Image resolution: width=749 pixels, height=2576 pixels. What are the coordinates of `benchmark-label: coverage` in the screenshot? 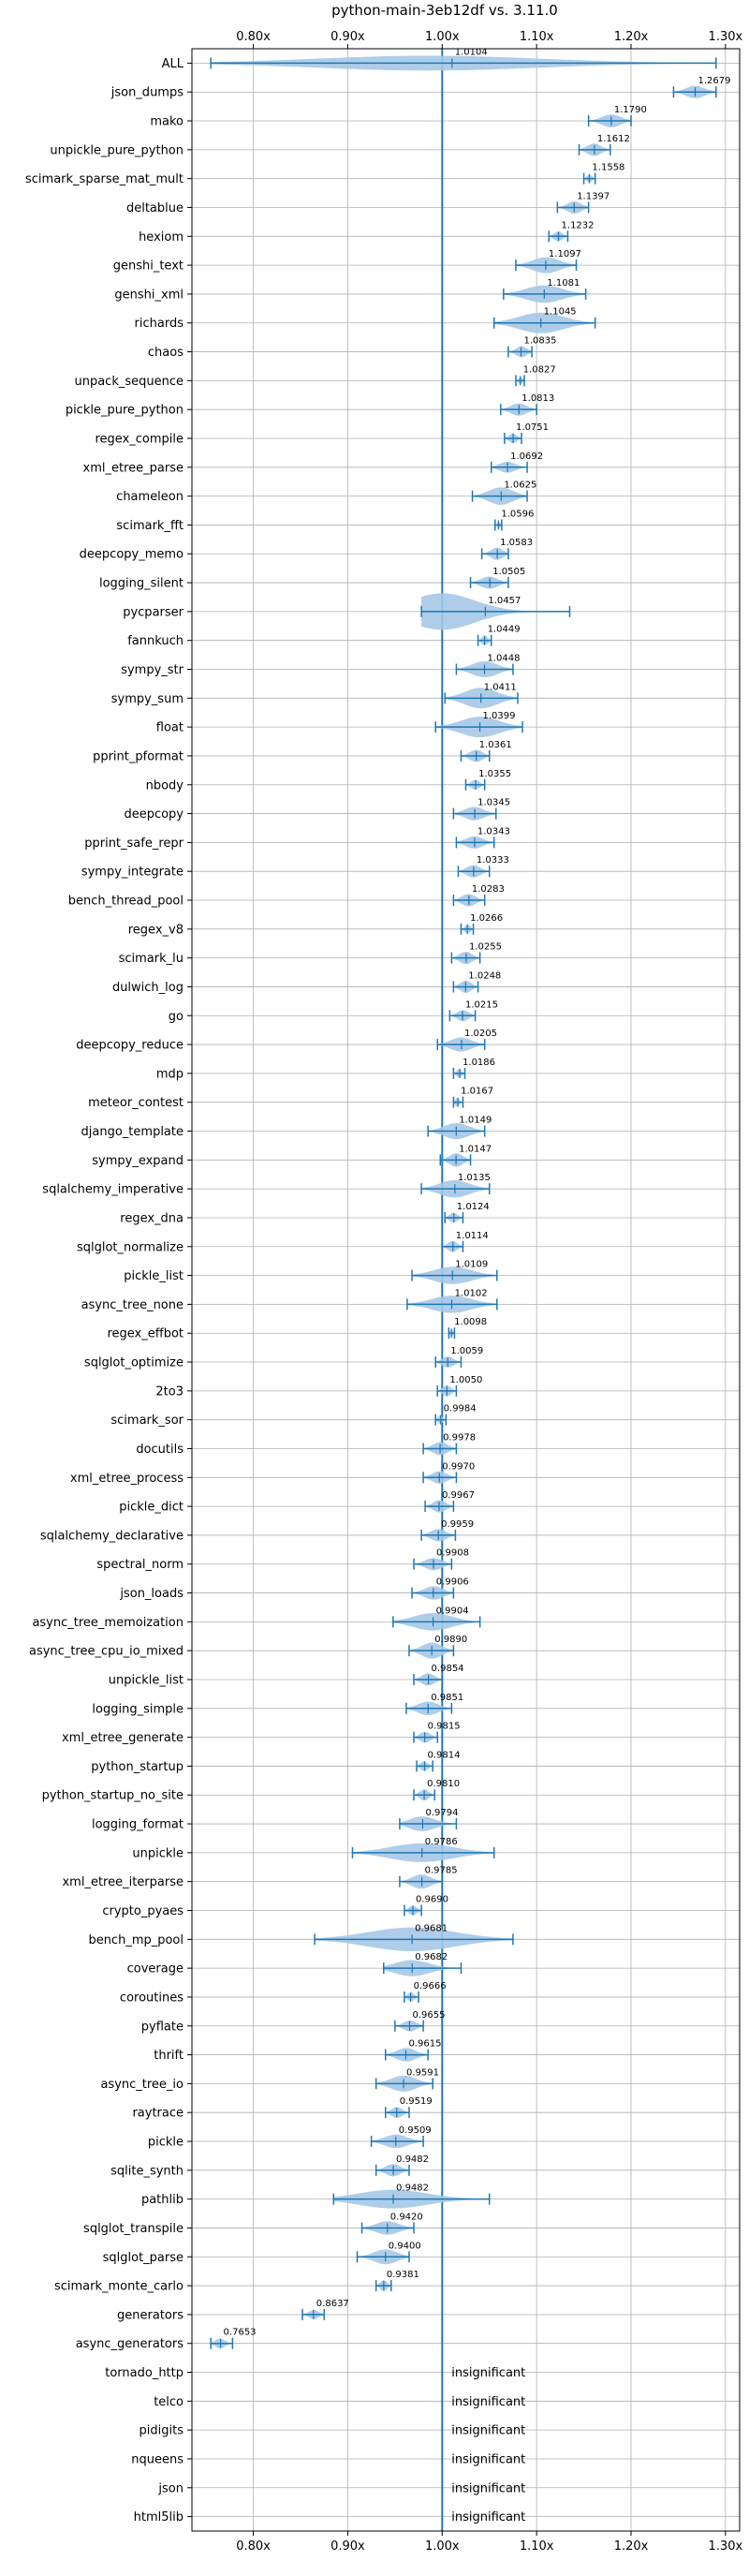 It's located at (155, 1969).